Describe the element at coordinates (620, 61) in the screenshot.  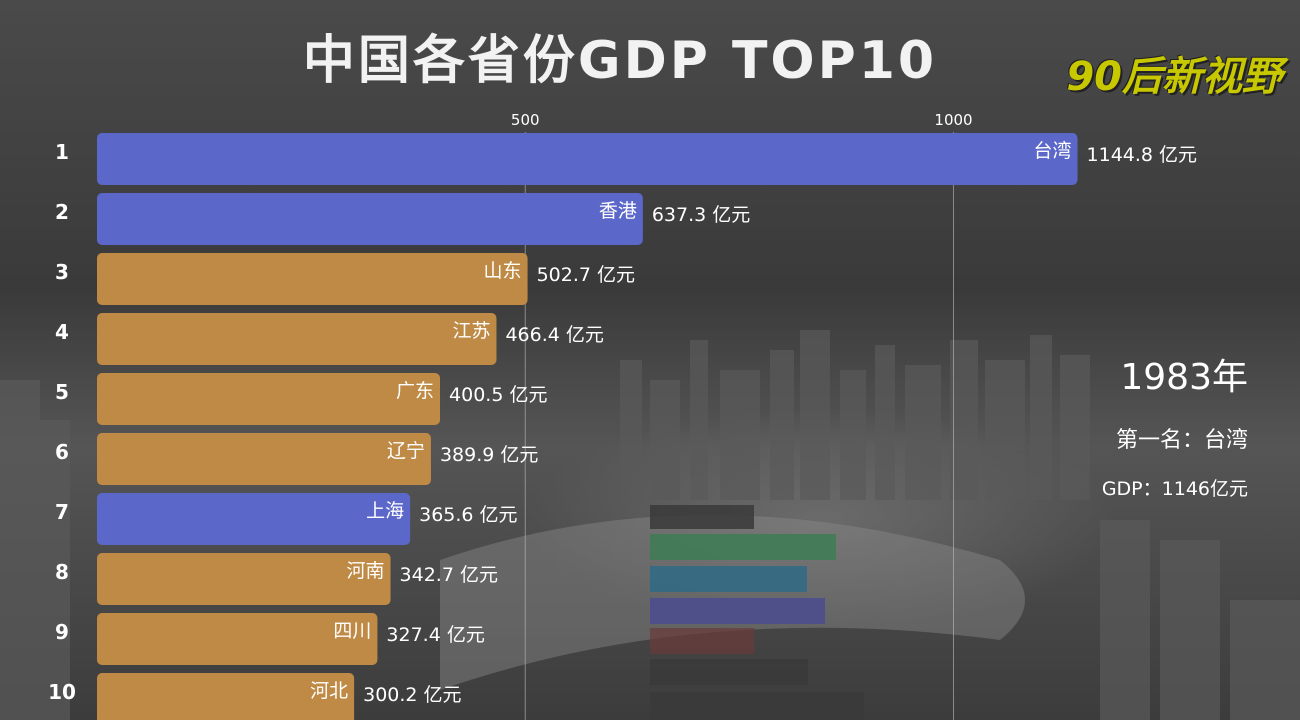
I see `chart-title: 中国各省份GDP TOP10` at that location.